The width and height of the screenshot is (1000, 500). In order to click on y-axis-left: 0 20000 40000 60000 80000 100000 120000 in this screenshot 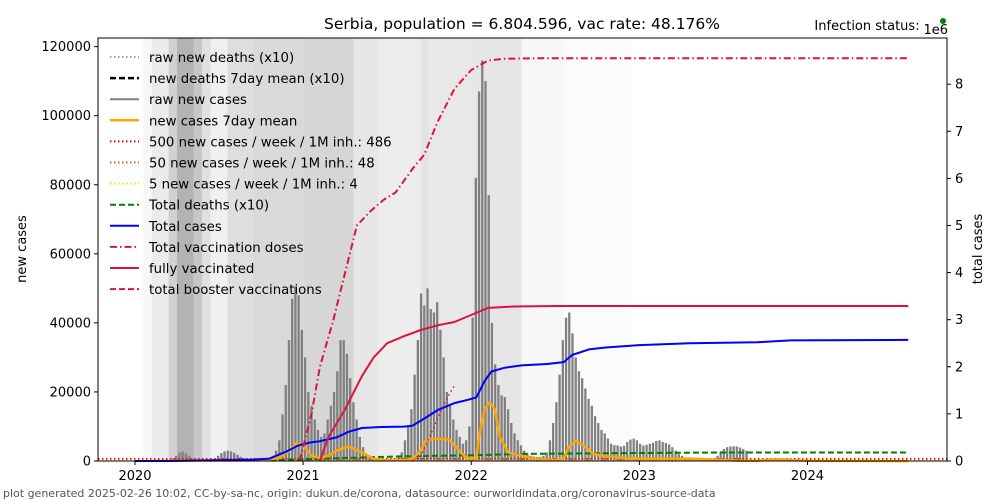, I will do `click(69, 255)`.